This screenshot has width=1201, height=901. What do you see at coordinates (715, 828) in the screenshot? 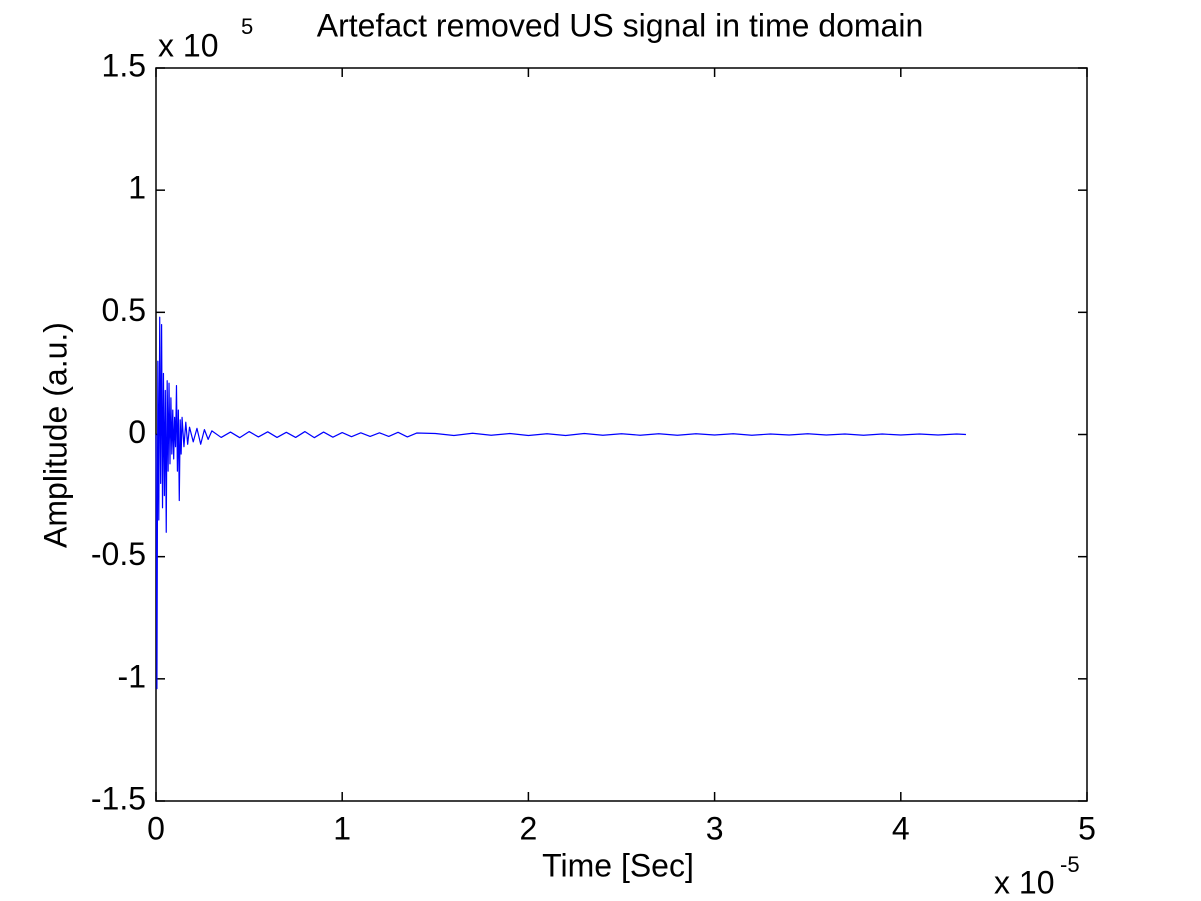
I see `x-tick-label: 3` at bounding box center [715, 828].